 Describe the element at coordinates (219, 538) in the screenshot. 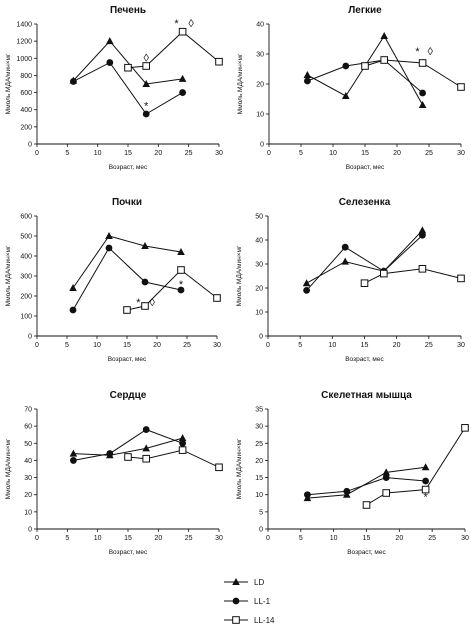

I see `x-tick-label: 30` at that location.